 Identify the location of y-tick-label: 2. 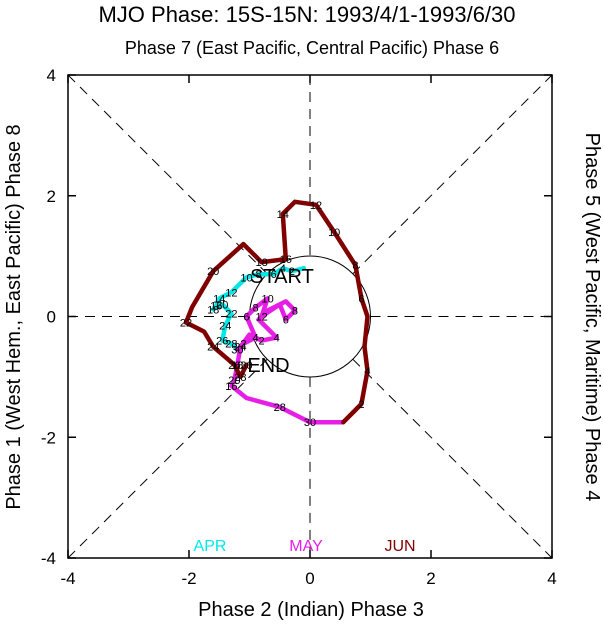
(51, 196).